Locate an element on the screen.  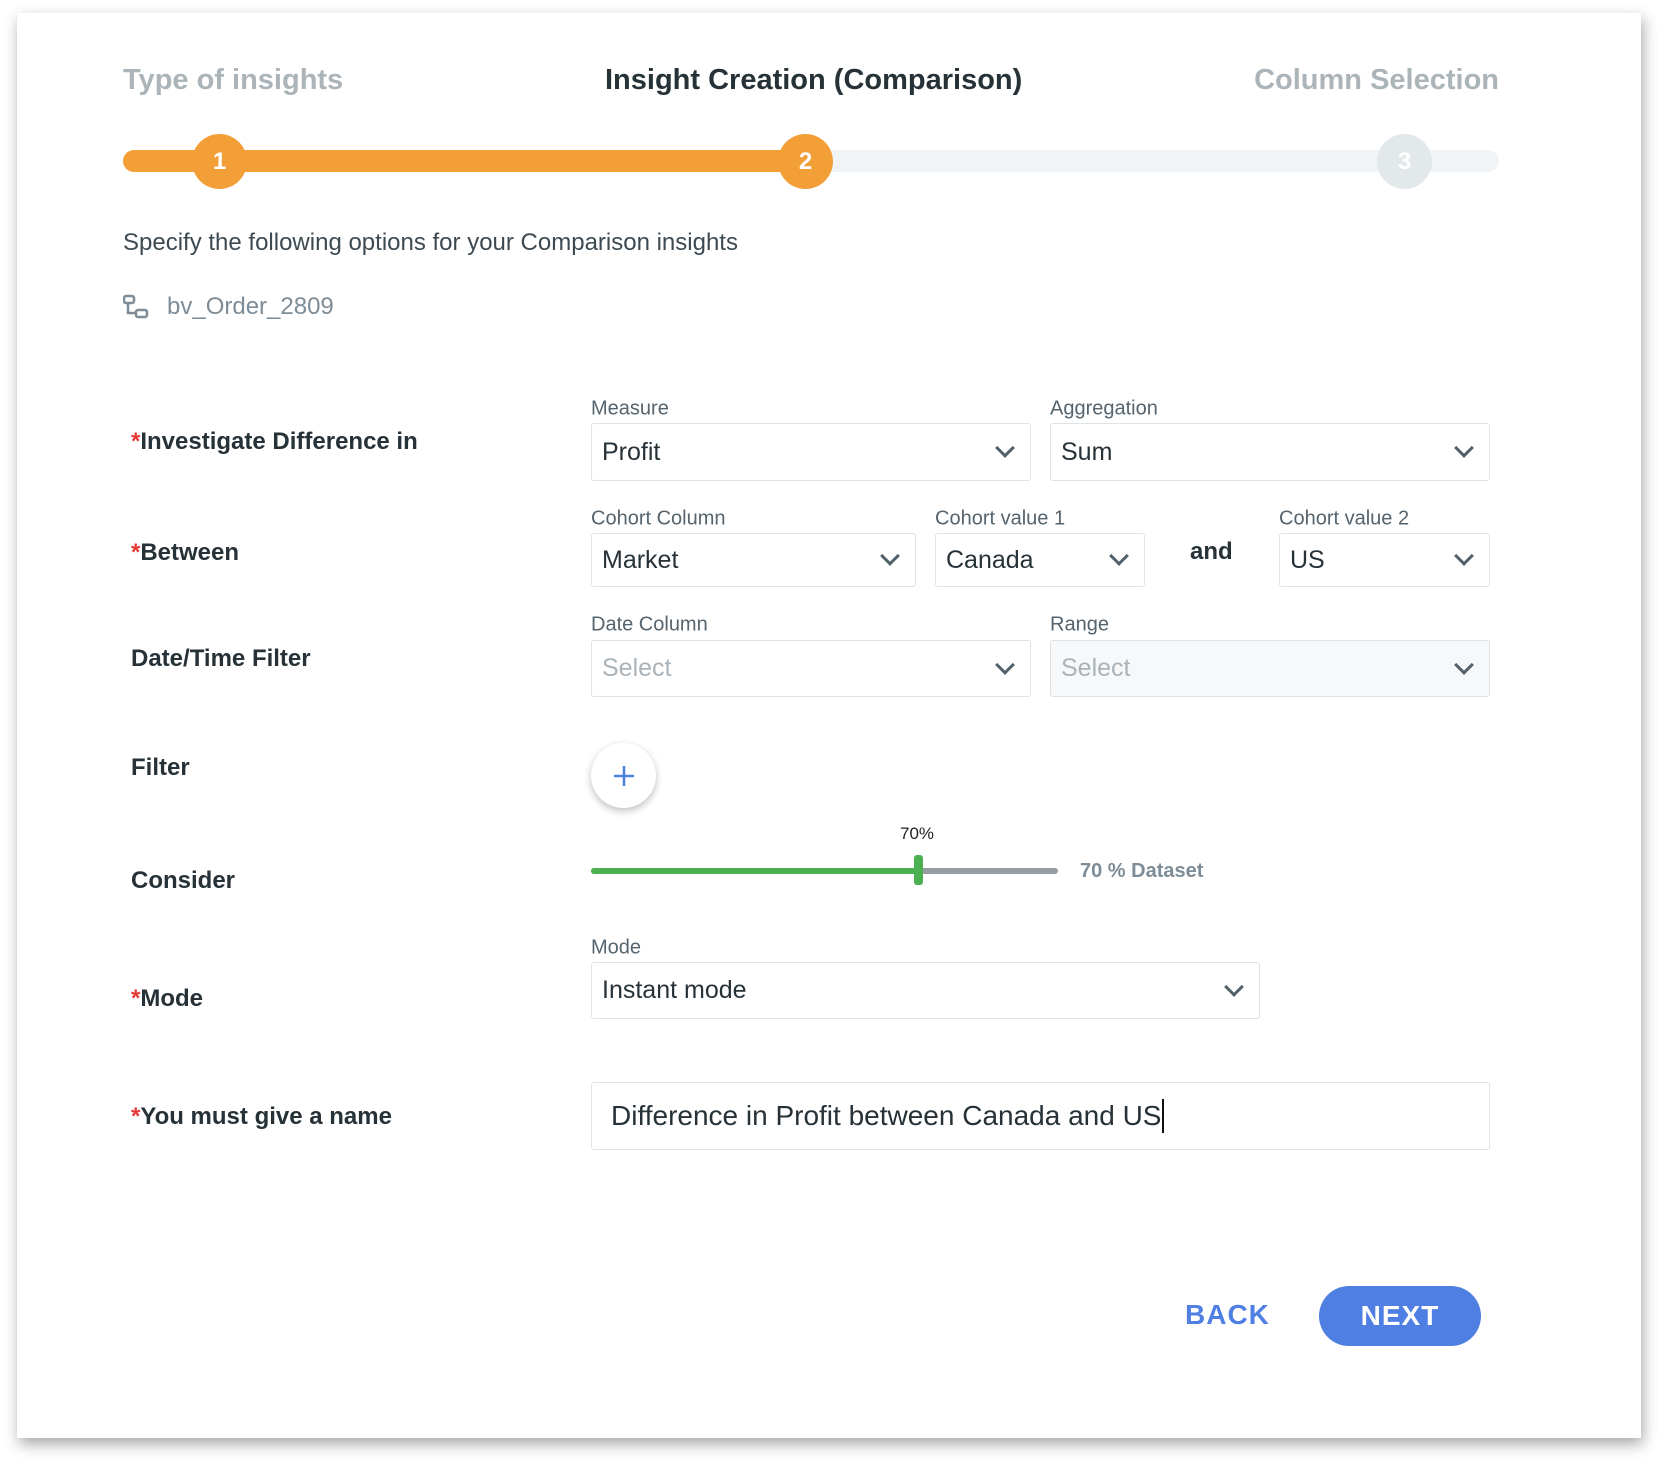
dataset-slider is located at coordinates (824, 870).